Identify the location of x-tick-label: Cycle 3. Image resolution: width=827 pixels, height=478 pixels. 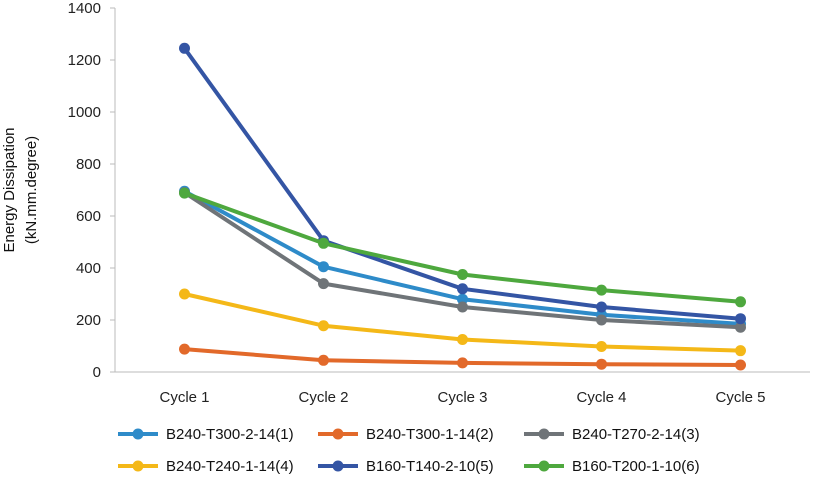
(462, 397).